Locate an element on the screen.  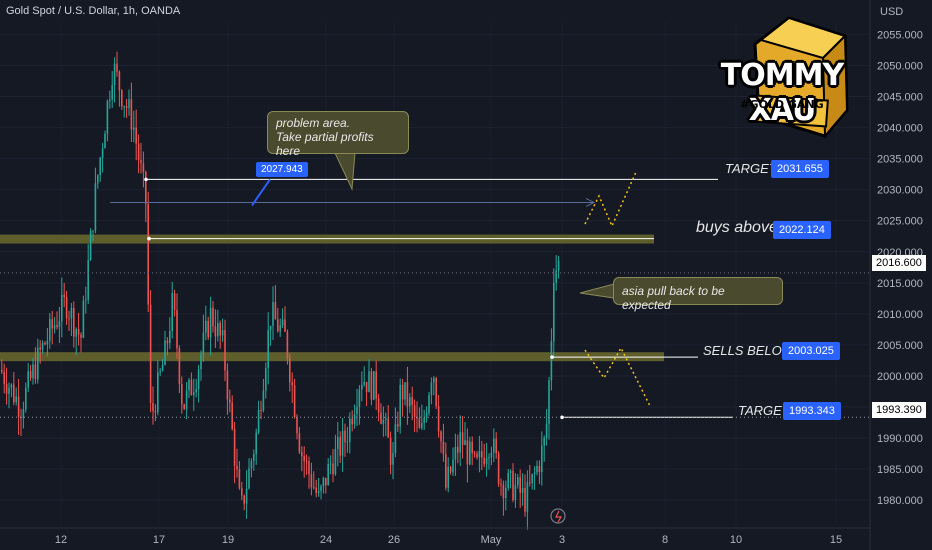
time-axis: 12 17 19 24 26 May 3 8 10 15 is located at coordinates (435, 536).